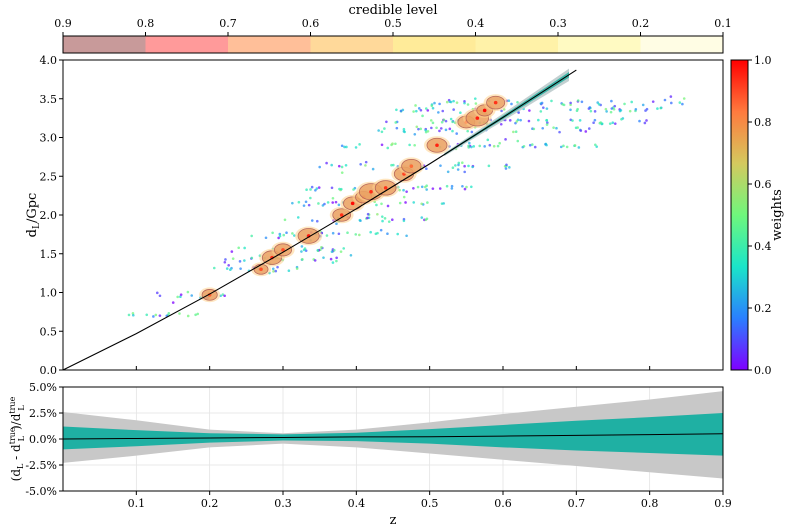 Image resolution: width=789 pixels, height=531 pixels. What do you see at coordinates (49, 60) in the screenshot?
I see `main-y-tick-label: 4.0` at bounding box center [49, 60].